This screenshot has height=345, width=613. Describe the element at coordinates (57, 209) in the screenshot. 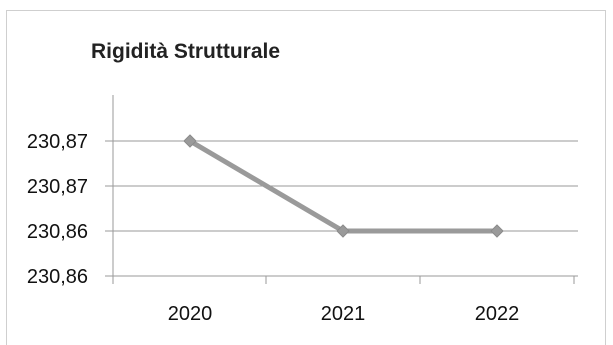

I see `y-tick-labels: 230,87 230,87 230,86 230,86` at that location.